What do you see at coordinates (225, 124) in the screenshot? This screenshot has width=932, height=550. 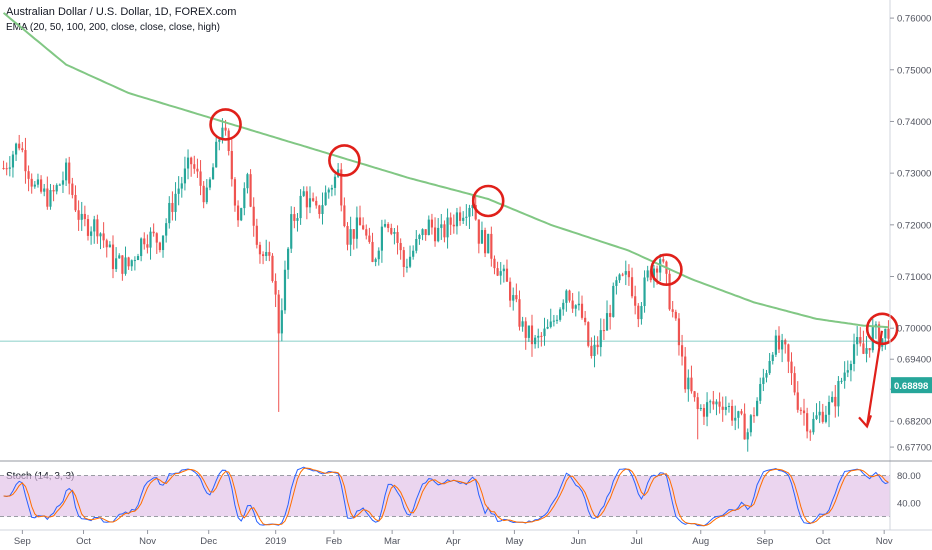 I see `highlight-circle` at bounding box center [225, 124].